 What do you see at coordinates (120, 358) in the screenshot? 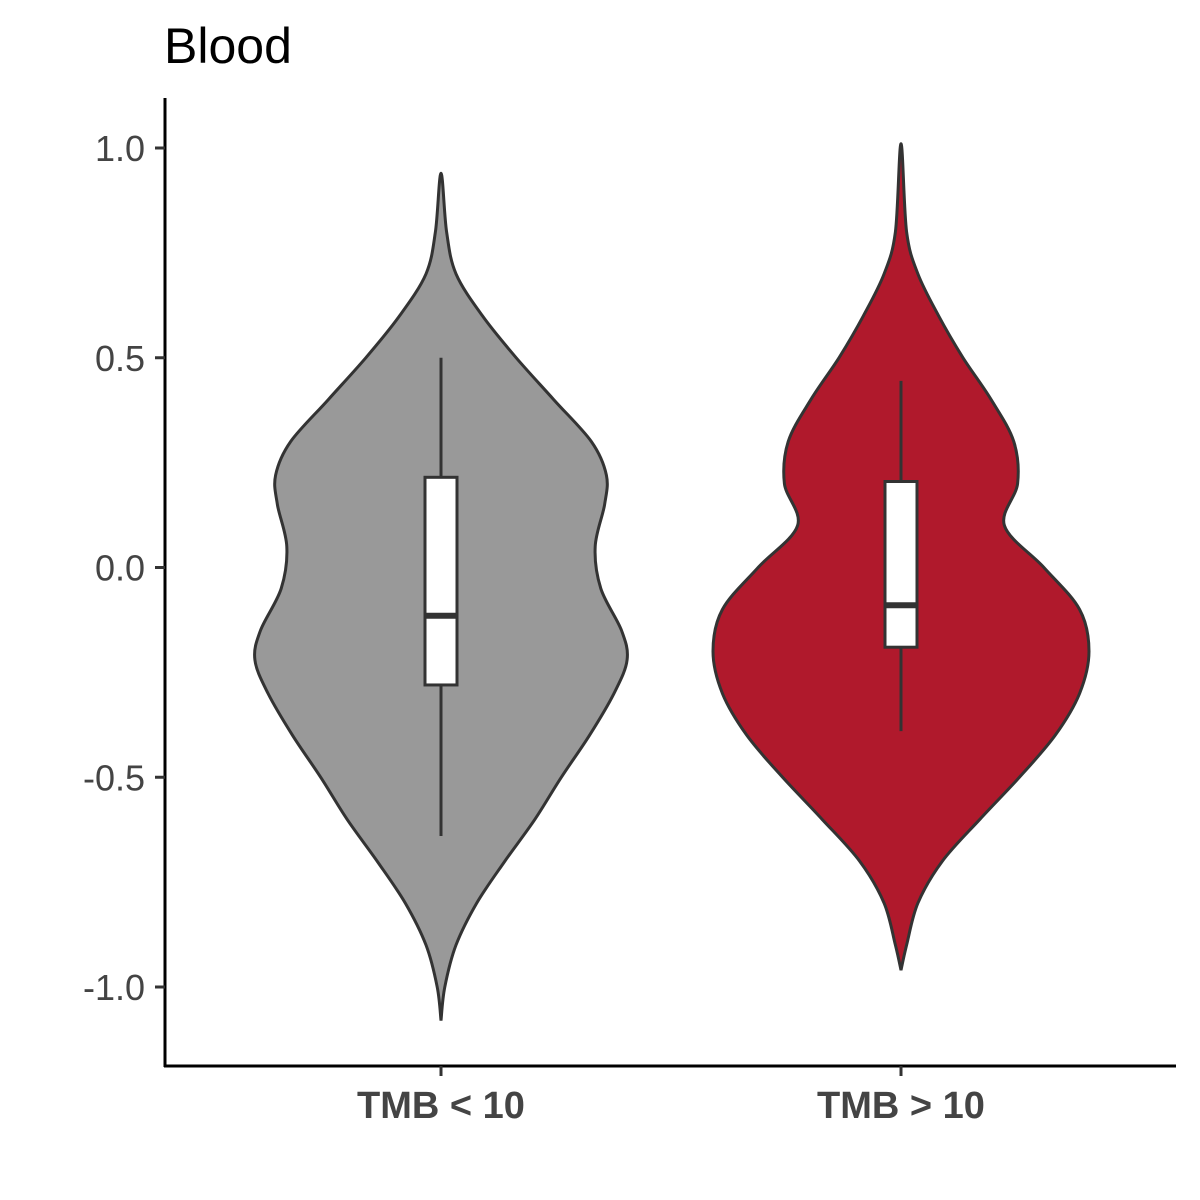
I see `y-tick-label: 0.5` at bounding box center [120, 358].